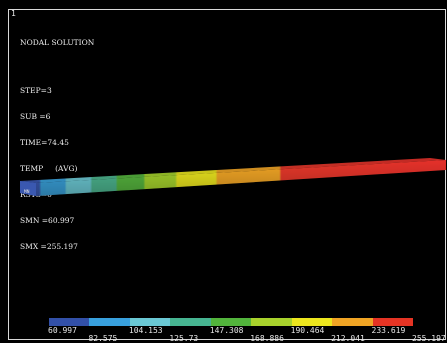  Describe the element at coordinates (49, 247) in the screenshot. I see `max-value: SMX =255.197` at that location.